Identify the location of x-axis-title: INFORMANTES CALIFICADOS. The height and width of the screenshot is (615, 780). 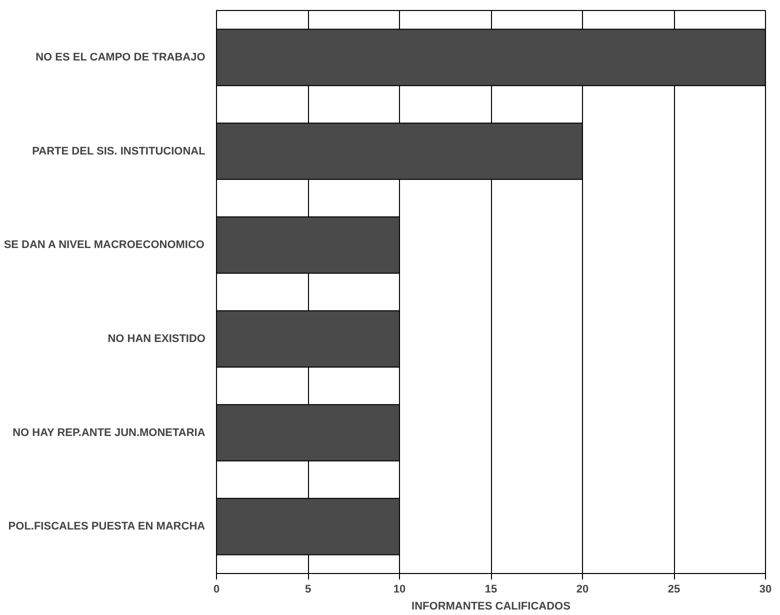
(491, 606).